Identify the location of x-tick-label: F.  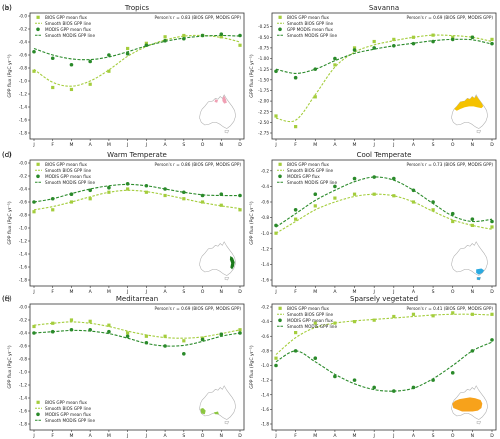
(52, 436).